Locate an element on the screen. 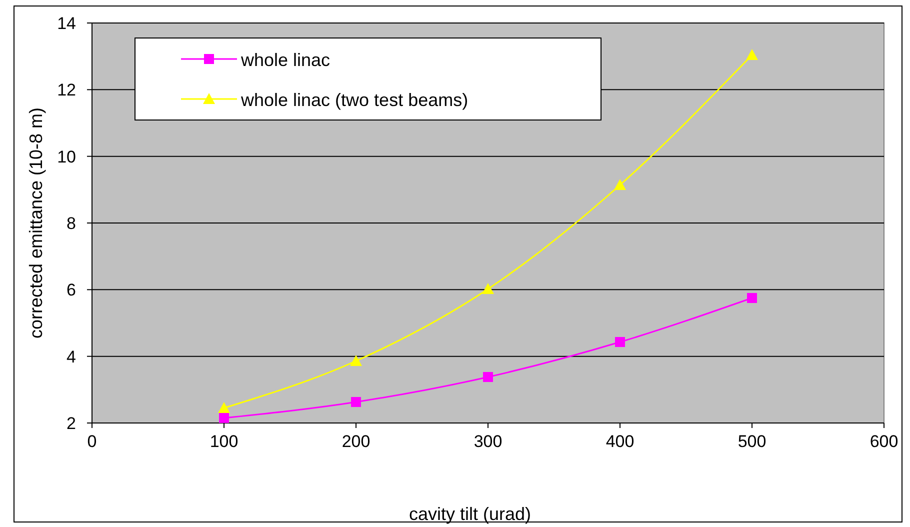  x-axis-title: cavity tilt (urad) is located at coordinates (470, 514).